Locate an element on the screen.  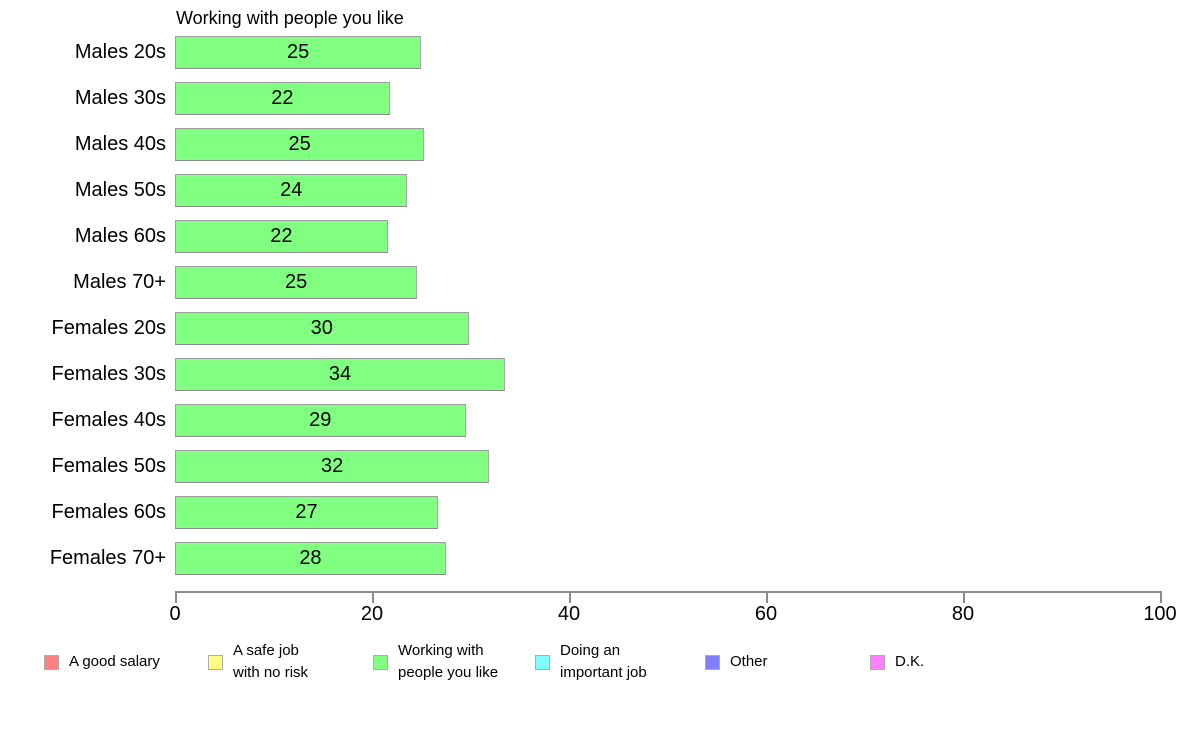
legend-label: D.K. is located at coordinates (910, 662).